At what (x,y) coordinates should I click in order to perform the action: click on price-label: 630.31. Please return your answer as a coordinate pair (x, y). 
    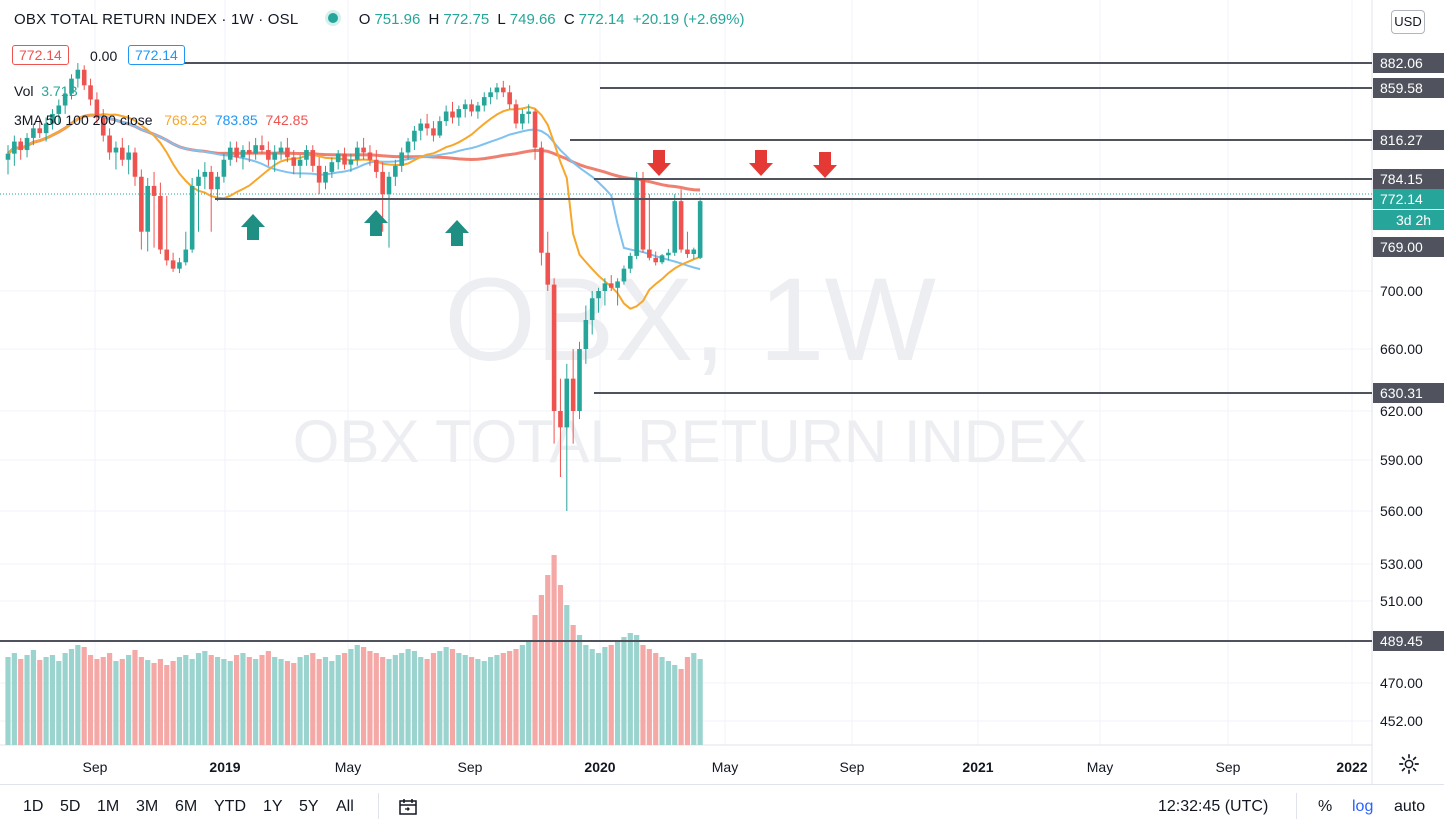
    Looking at the image, I should click on (1401, 393).